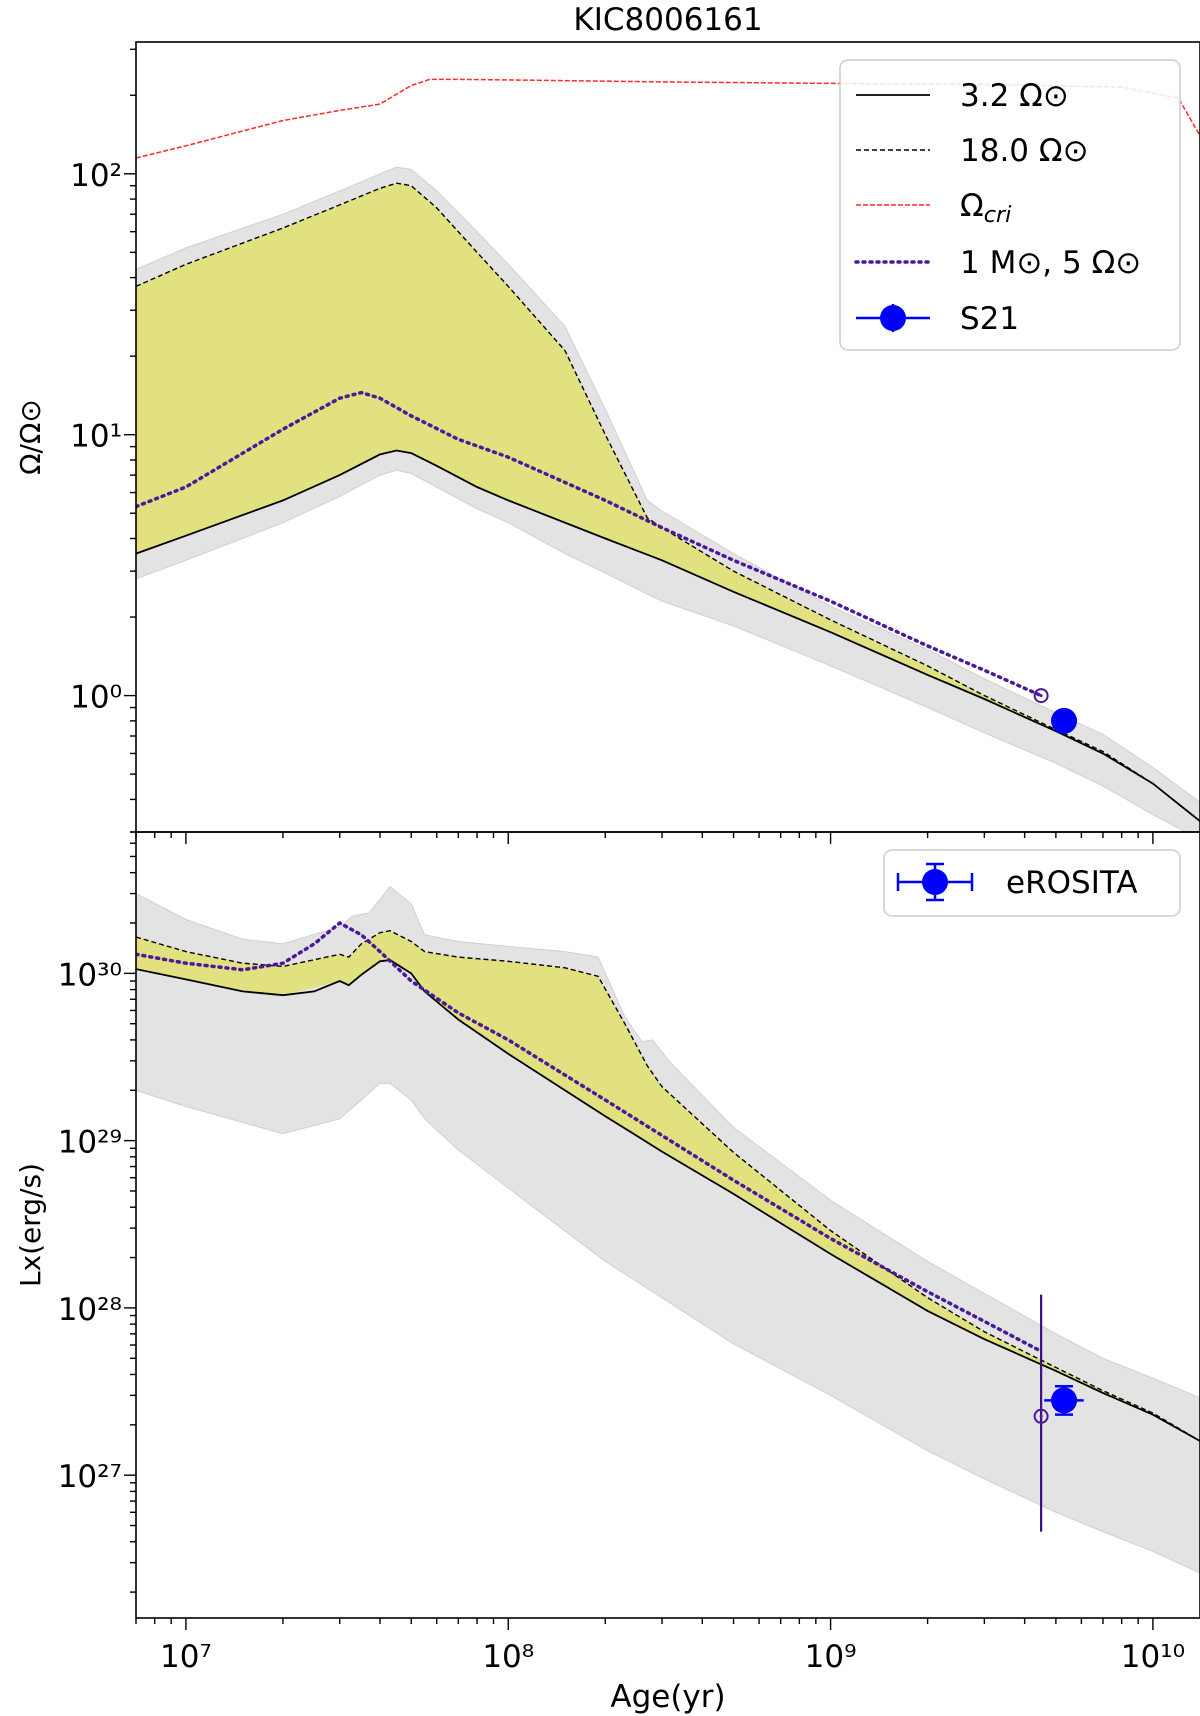 This screenshot has width=1200, height=1716. What do you see at coordinates (90, 1310) in the screenshot?
I see `y-tick-label: 10²⁸` at bounding box center [90, 1310].